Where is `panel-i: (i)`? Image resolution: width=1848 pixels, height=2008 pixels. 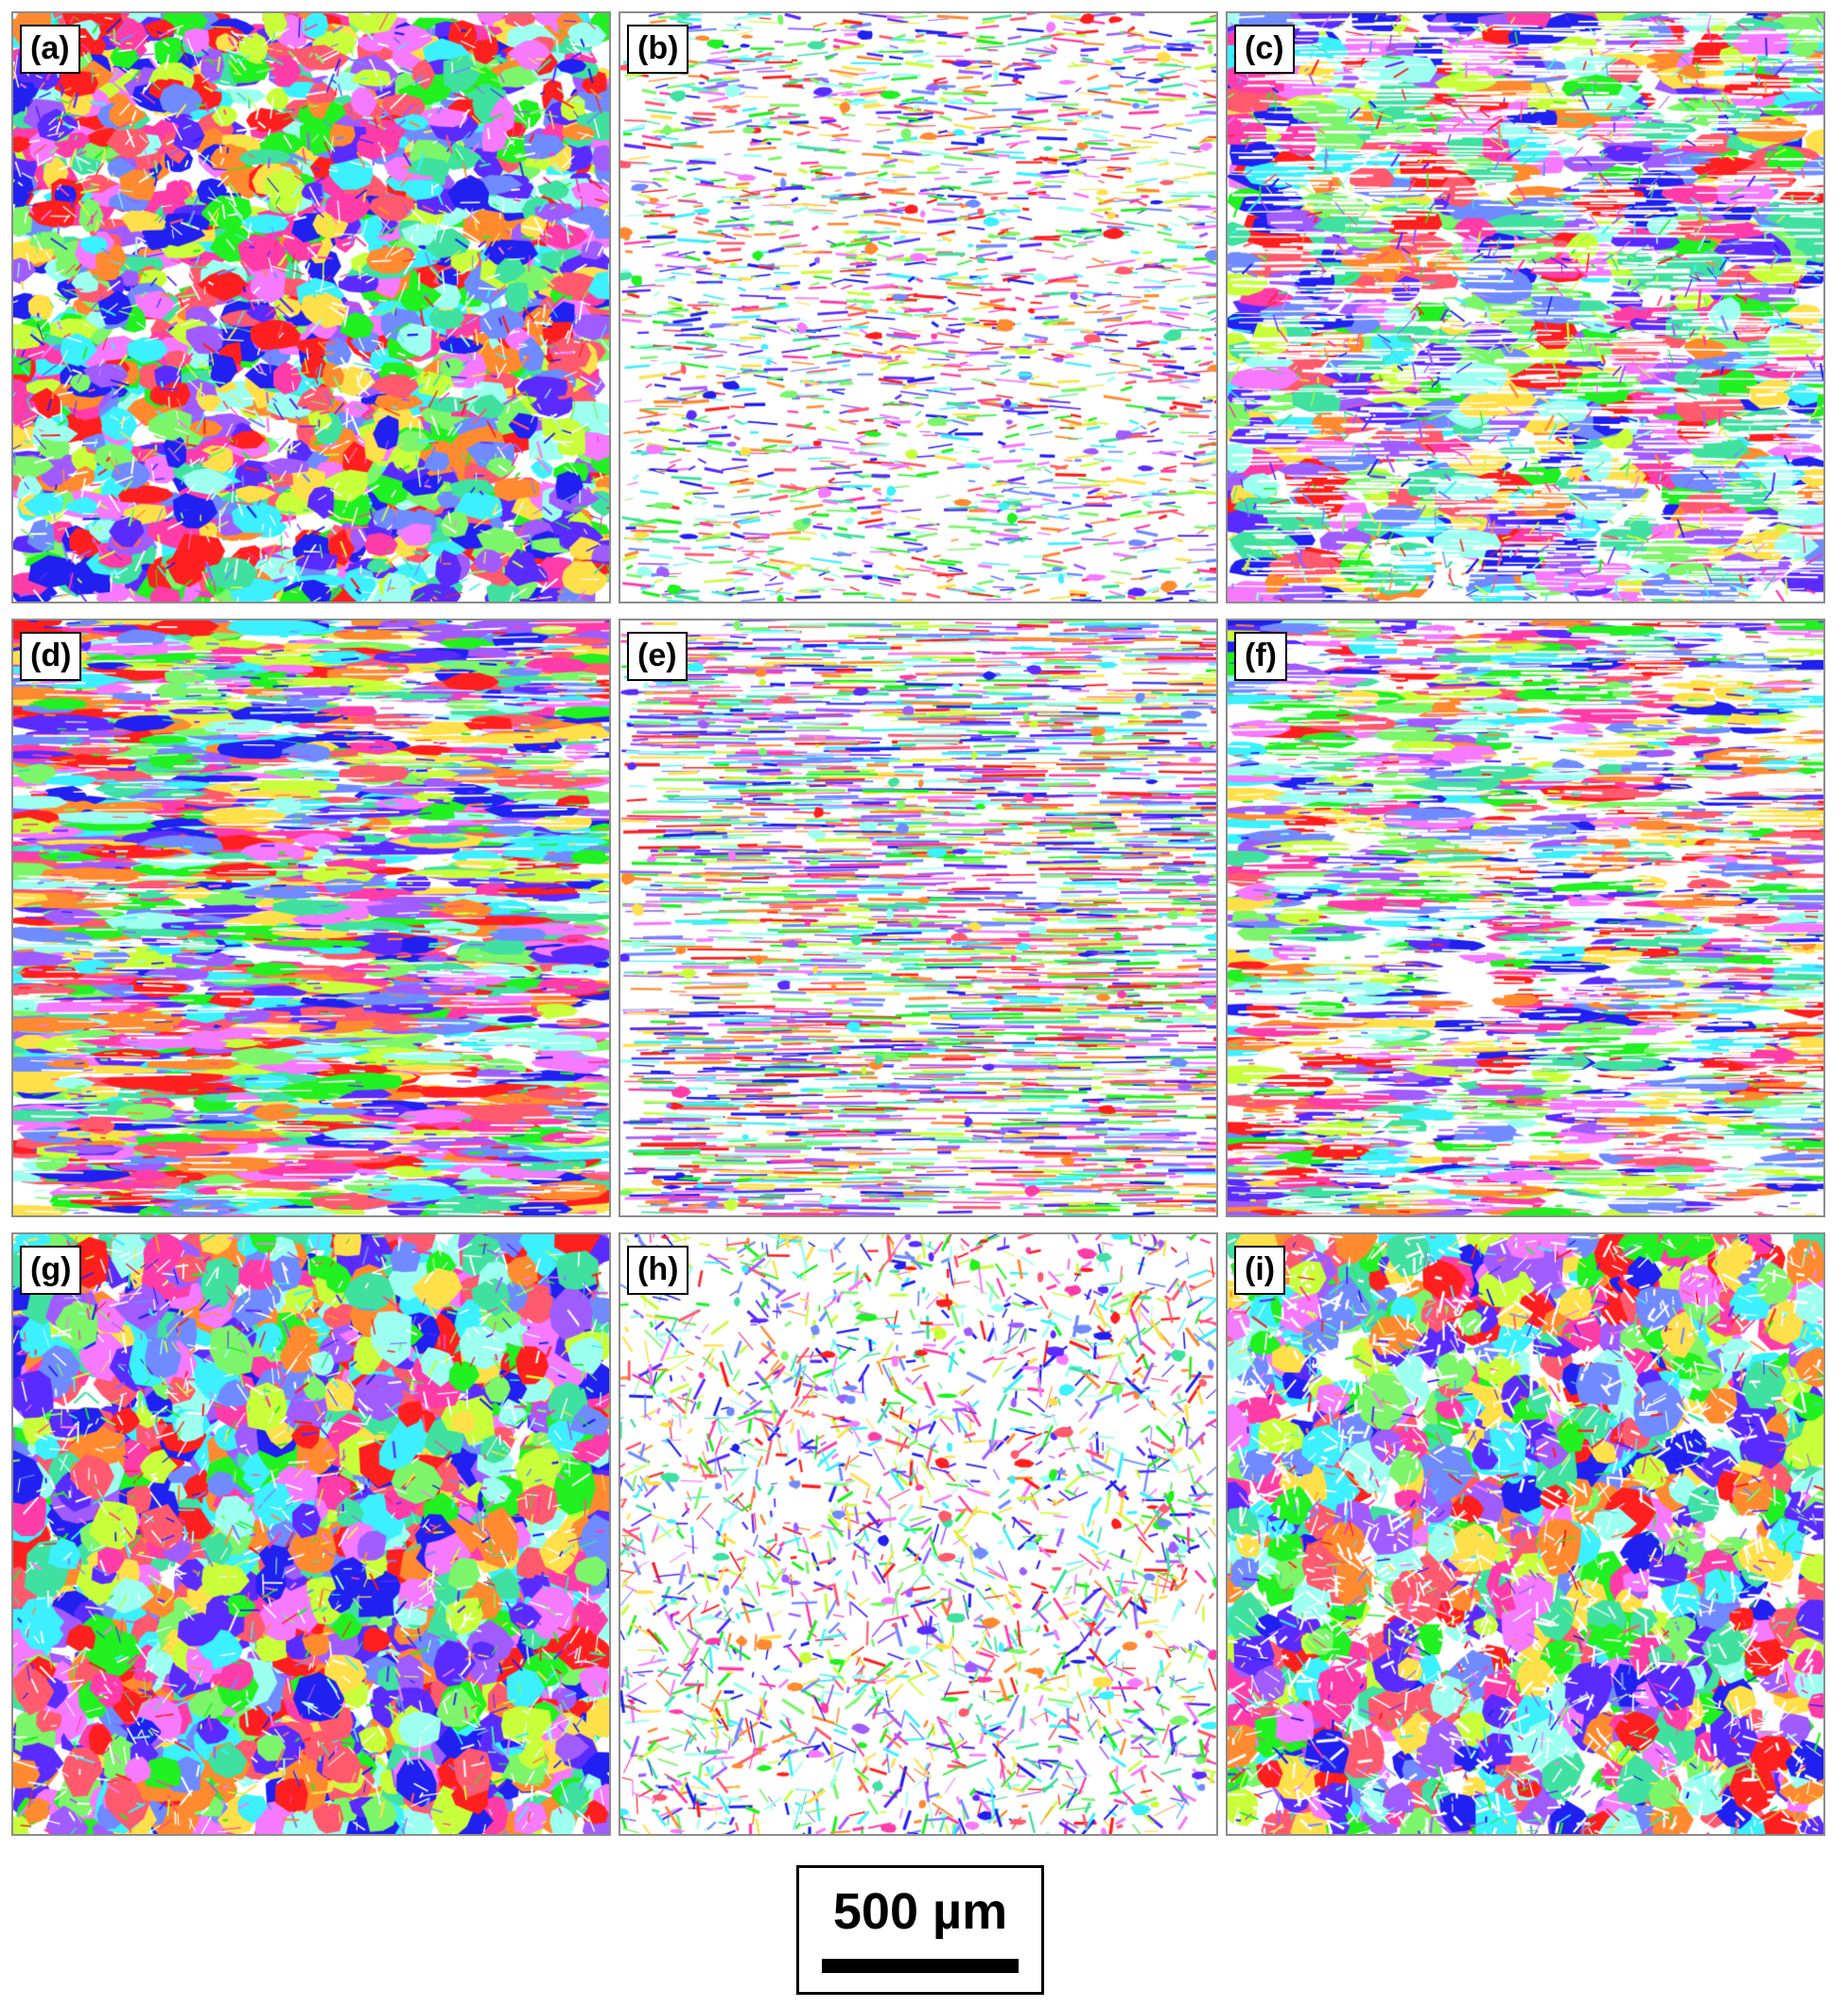 panel-i: (i) is located at coordinates (1525, 1534).